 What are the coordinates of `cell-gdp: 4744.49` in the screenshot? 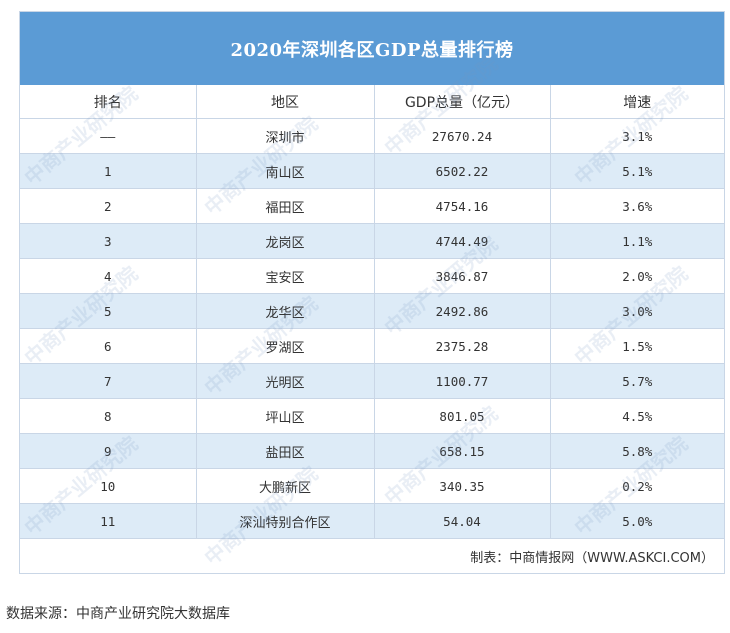 It's located at (462, 241).